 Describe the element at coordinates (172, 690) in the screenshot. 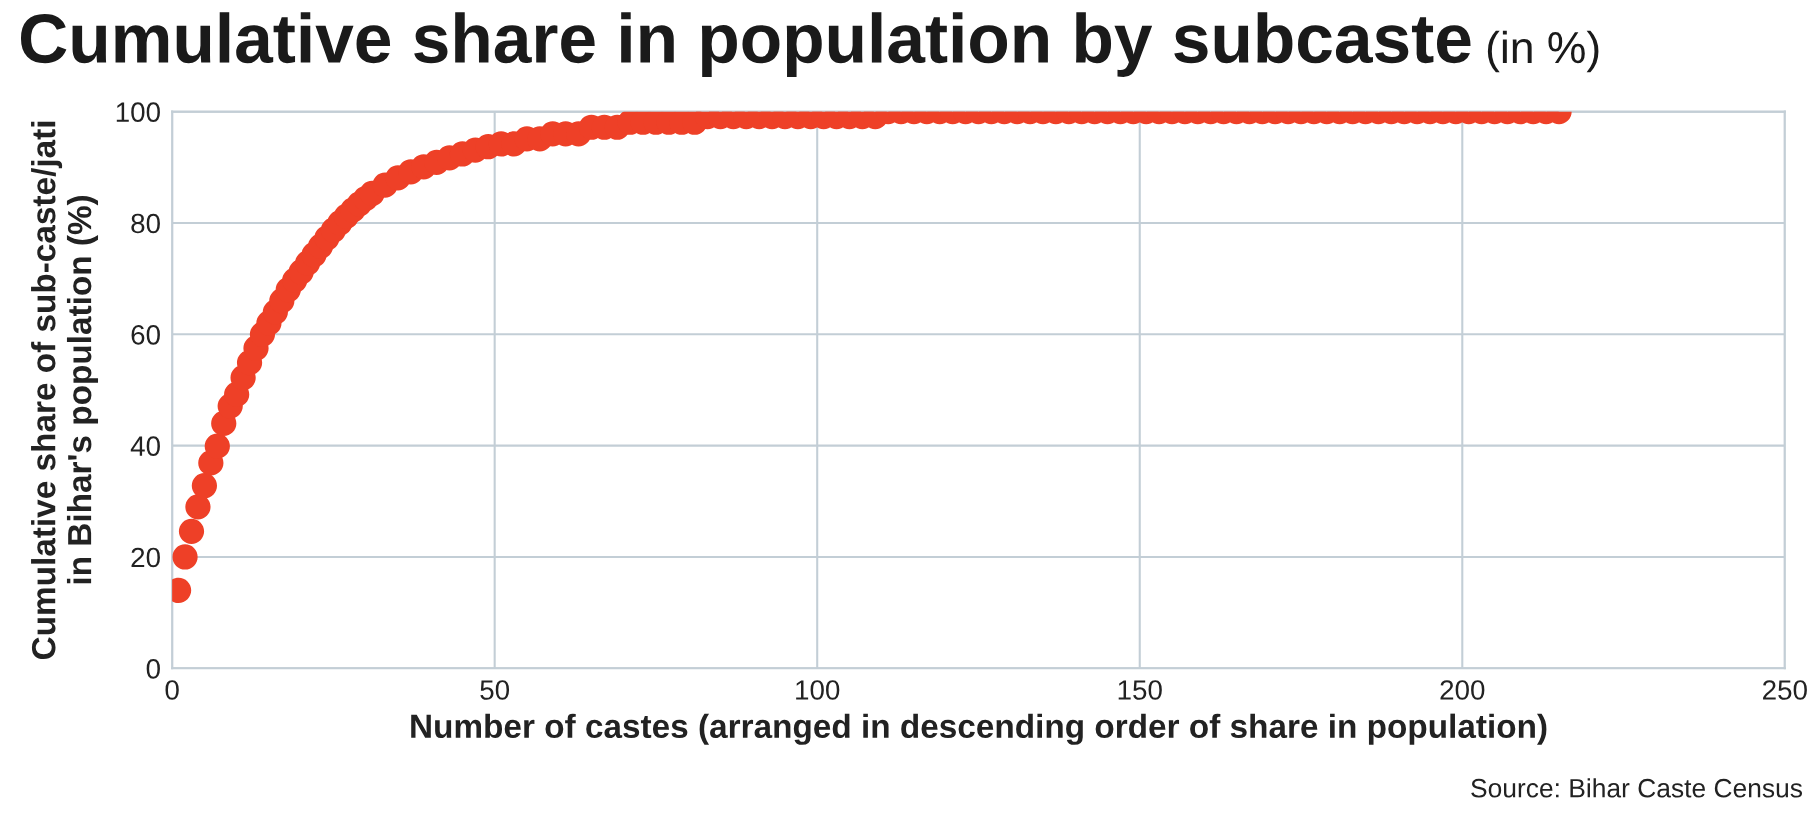

I see `x-tick-label: 0` at that location.